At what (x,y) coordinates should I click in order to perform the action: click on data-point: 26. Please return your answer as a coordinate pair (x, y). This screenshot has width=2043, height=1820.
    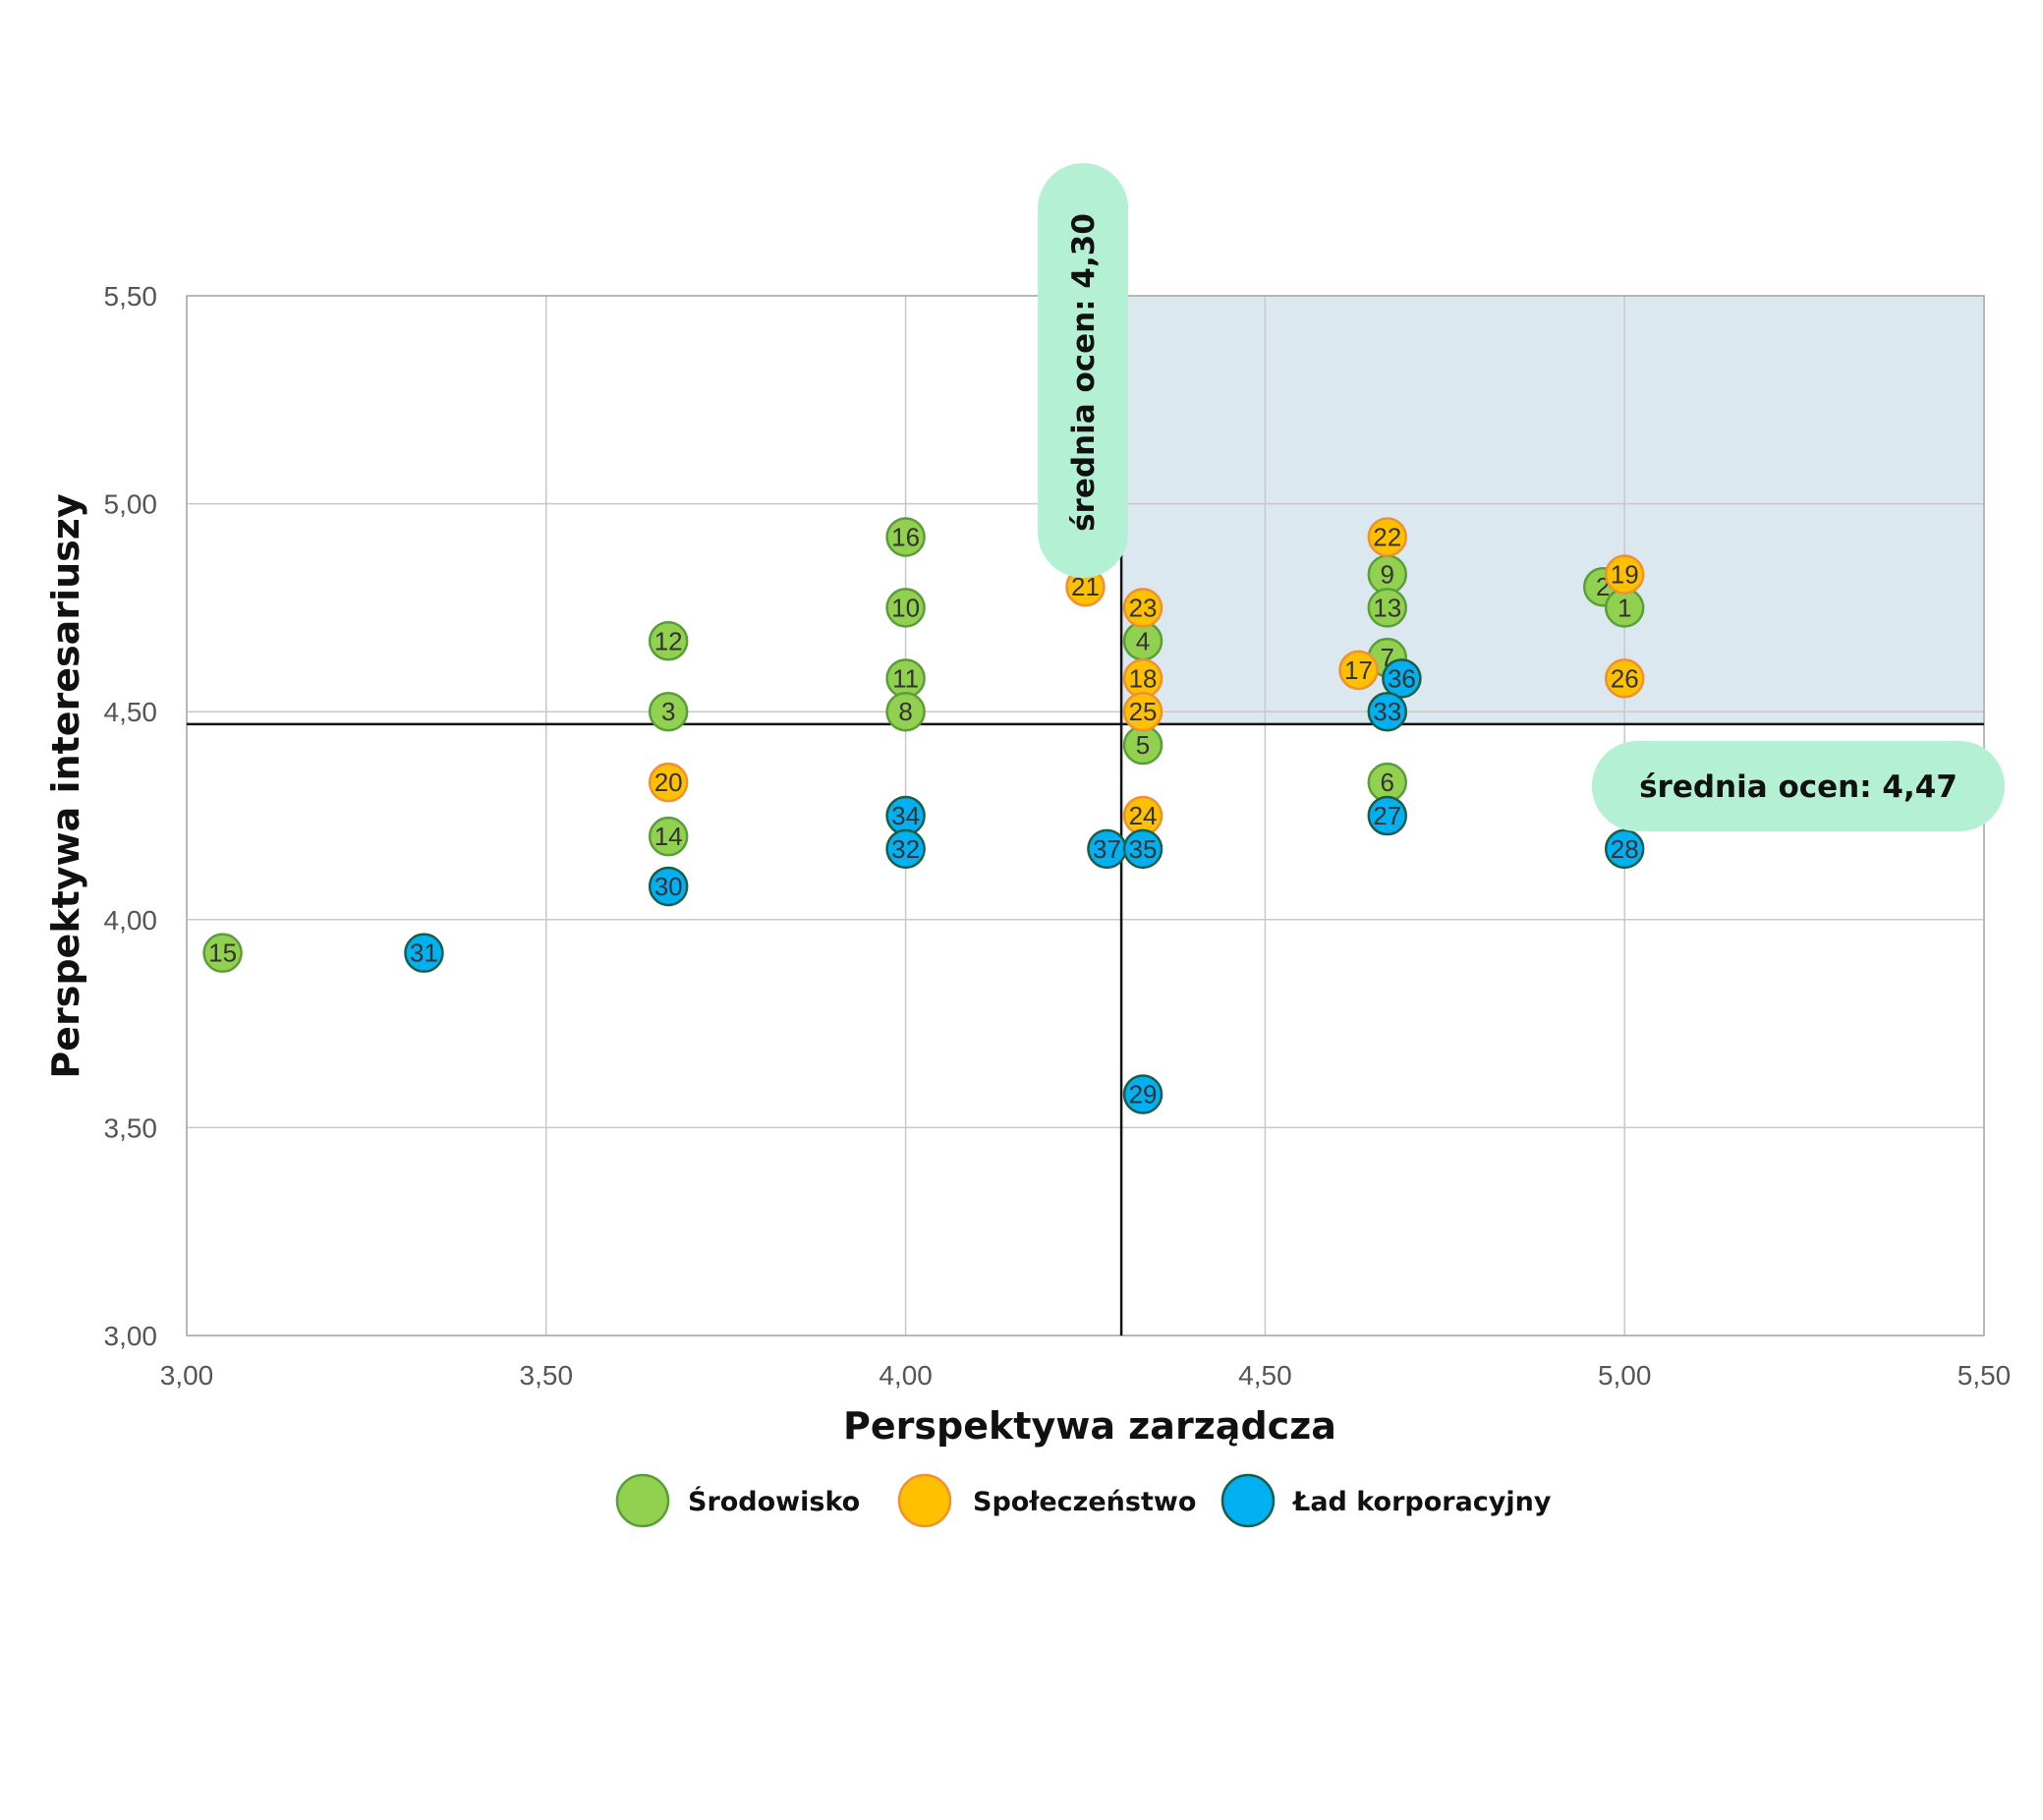
    Looking at the image, I should click on (1624, 678).